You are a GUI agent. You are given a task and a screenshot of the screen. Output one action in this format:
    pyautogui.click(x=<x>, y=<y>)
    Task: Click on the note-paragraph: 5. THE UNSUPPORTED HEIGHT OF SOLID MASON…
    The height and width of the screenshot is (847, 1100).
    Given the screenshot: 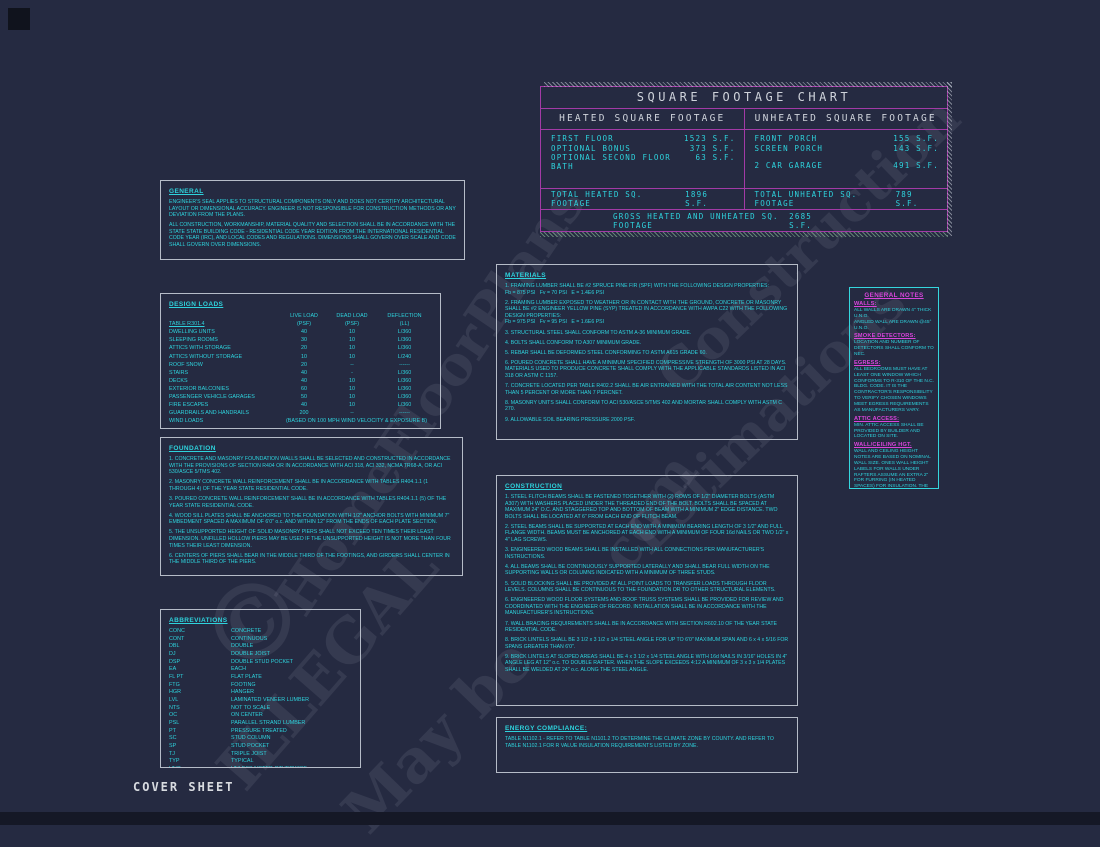 What is the action you would take?
    pyautogui.click(x=310, y=539)
    